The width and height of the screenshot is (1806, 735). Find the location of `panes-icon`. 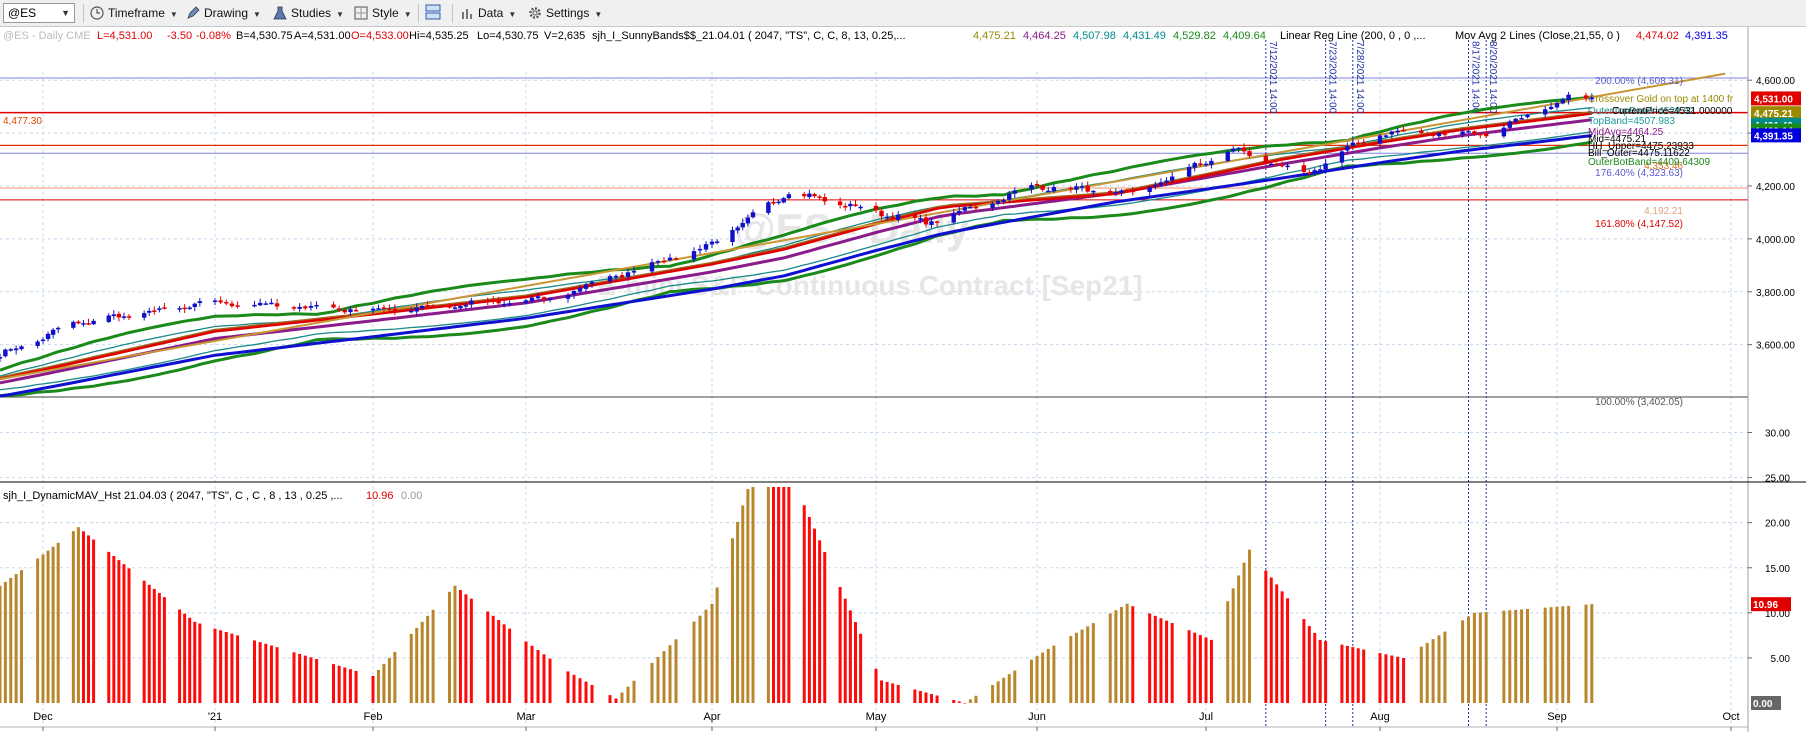

panes-icon is located at coordinates (433, 12).